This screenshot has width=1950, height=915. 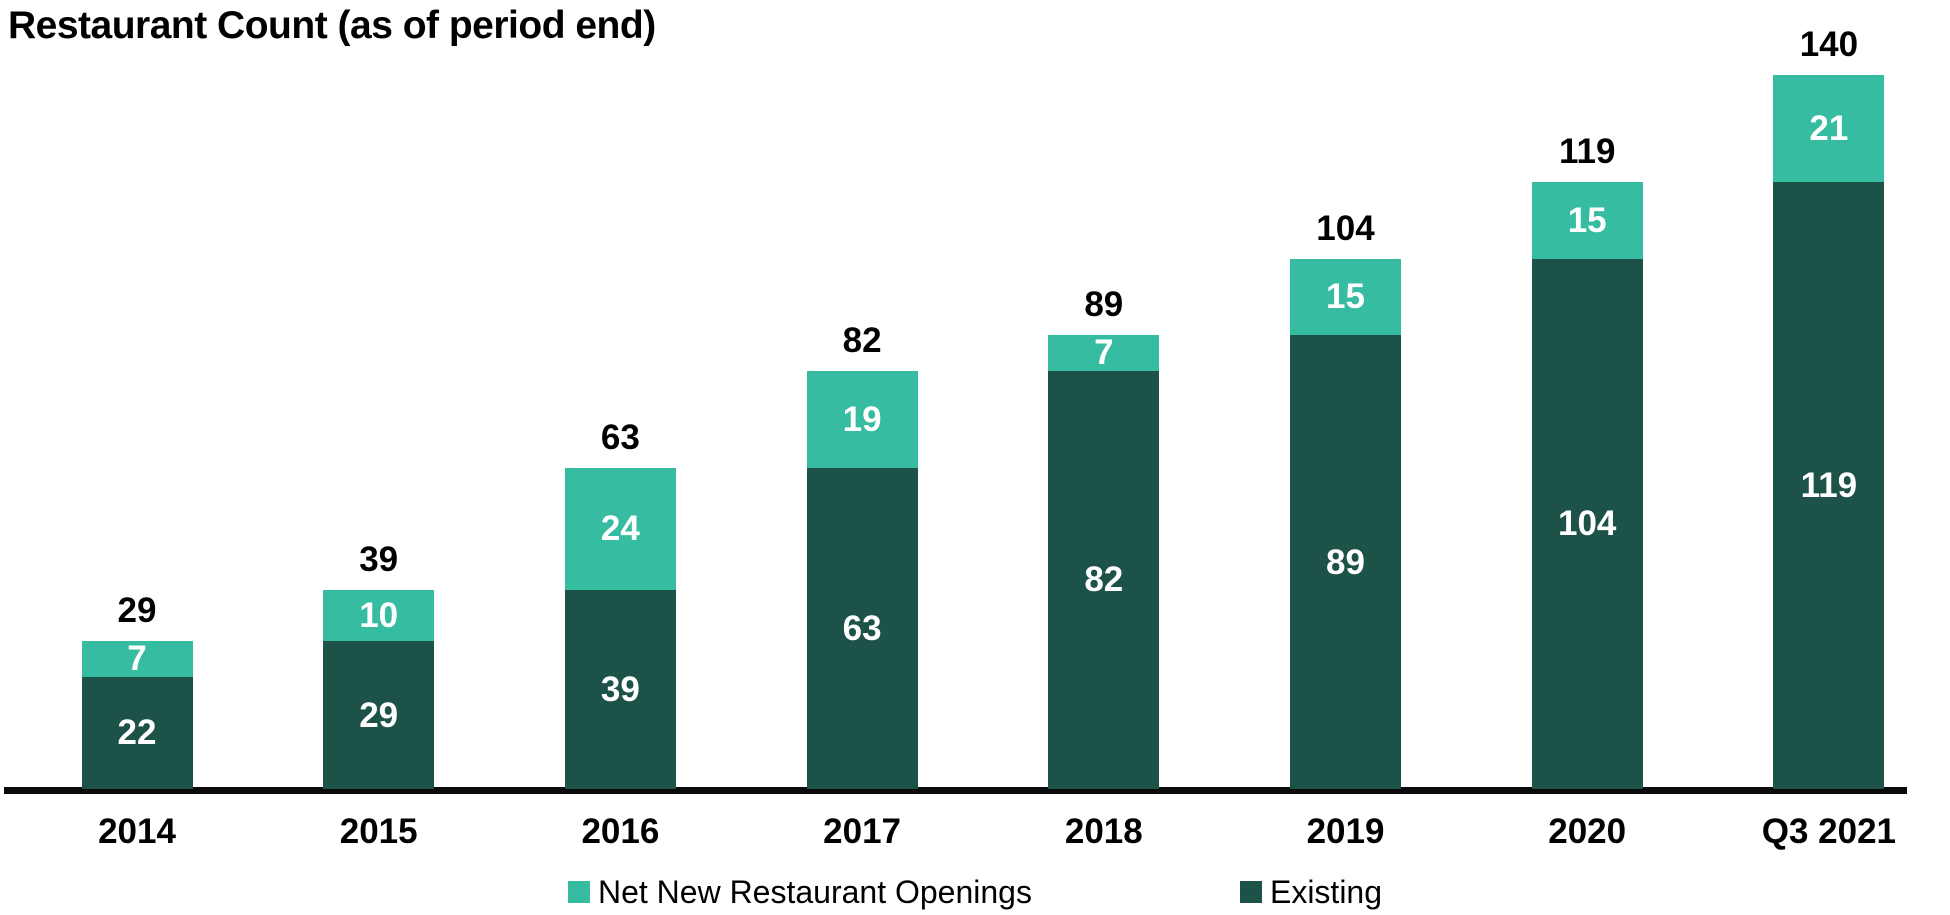 I want to click on bar-segment-existing-2015: 29, so click(x=379, y=715).